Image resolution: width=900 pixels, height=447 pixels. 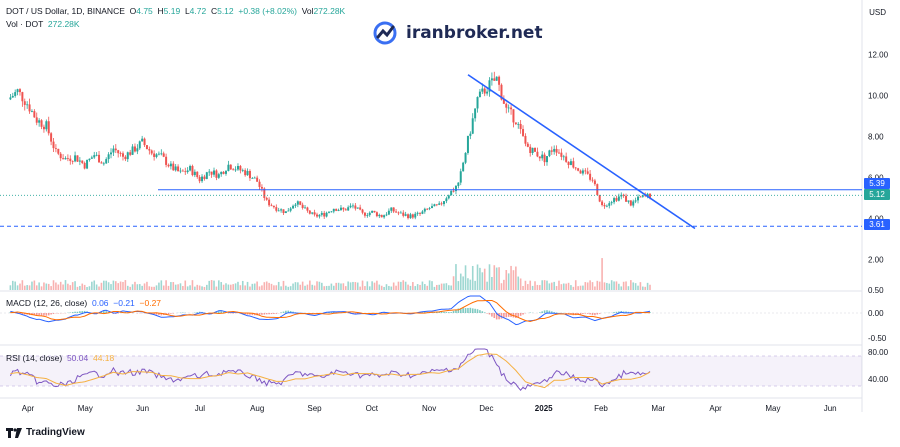 What do you see at coordinates (877, 224) in the screenshot?
I see `price-tag-support: 3.61` at bounding box center [877, 224].